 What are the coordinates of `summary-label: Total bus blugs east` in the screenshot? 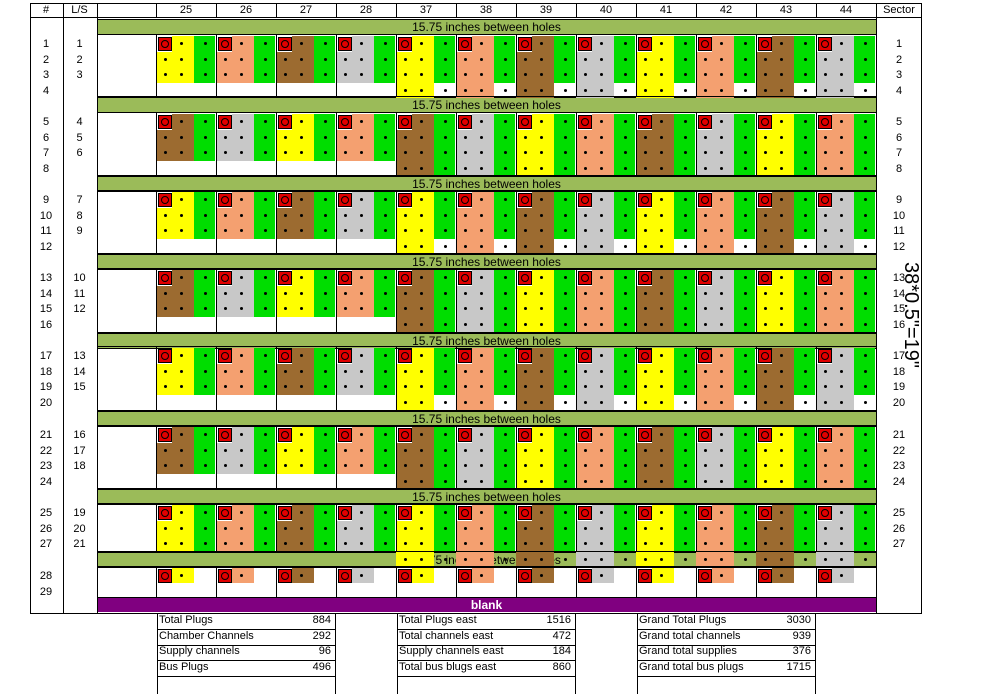 It's located at (448, 666).